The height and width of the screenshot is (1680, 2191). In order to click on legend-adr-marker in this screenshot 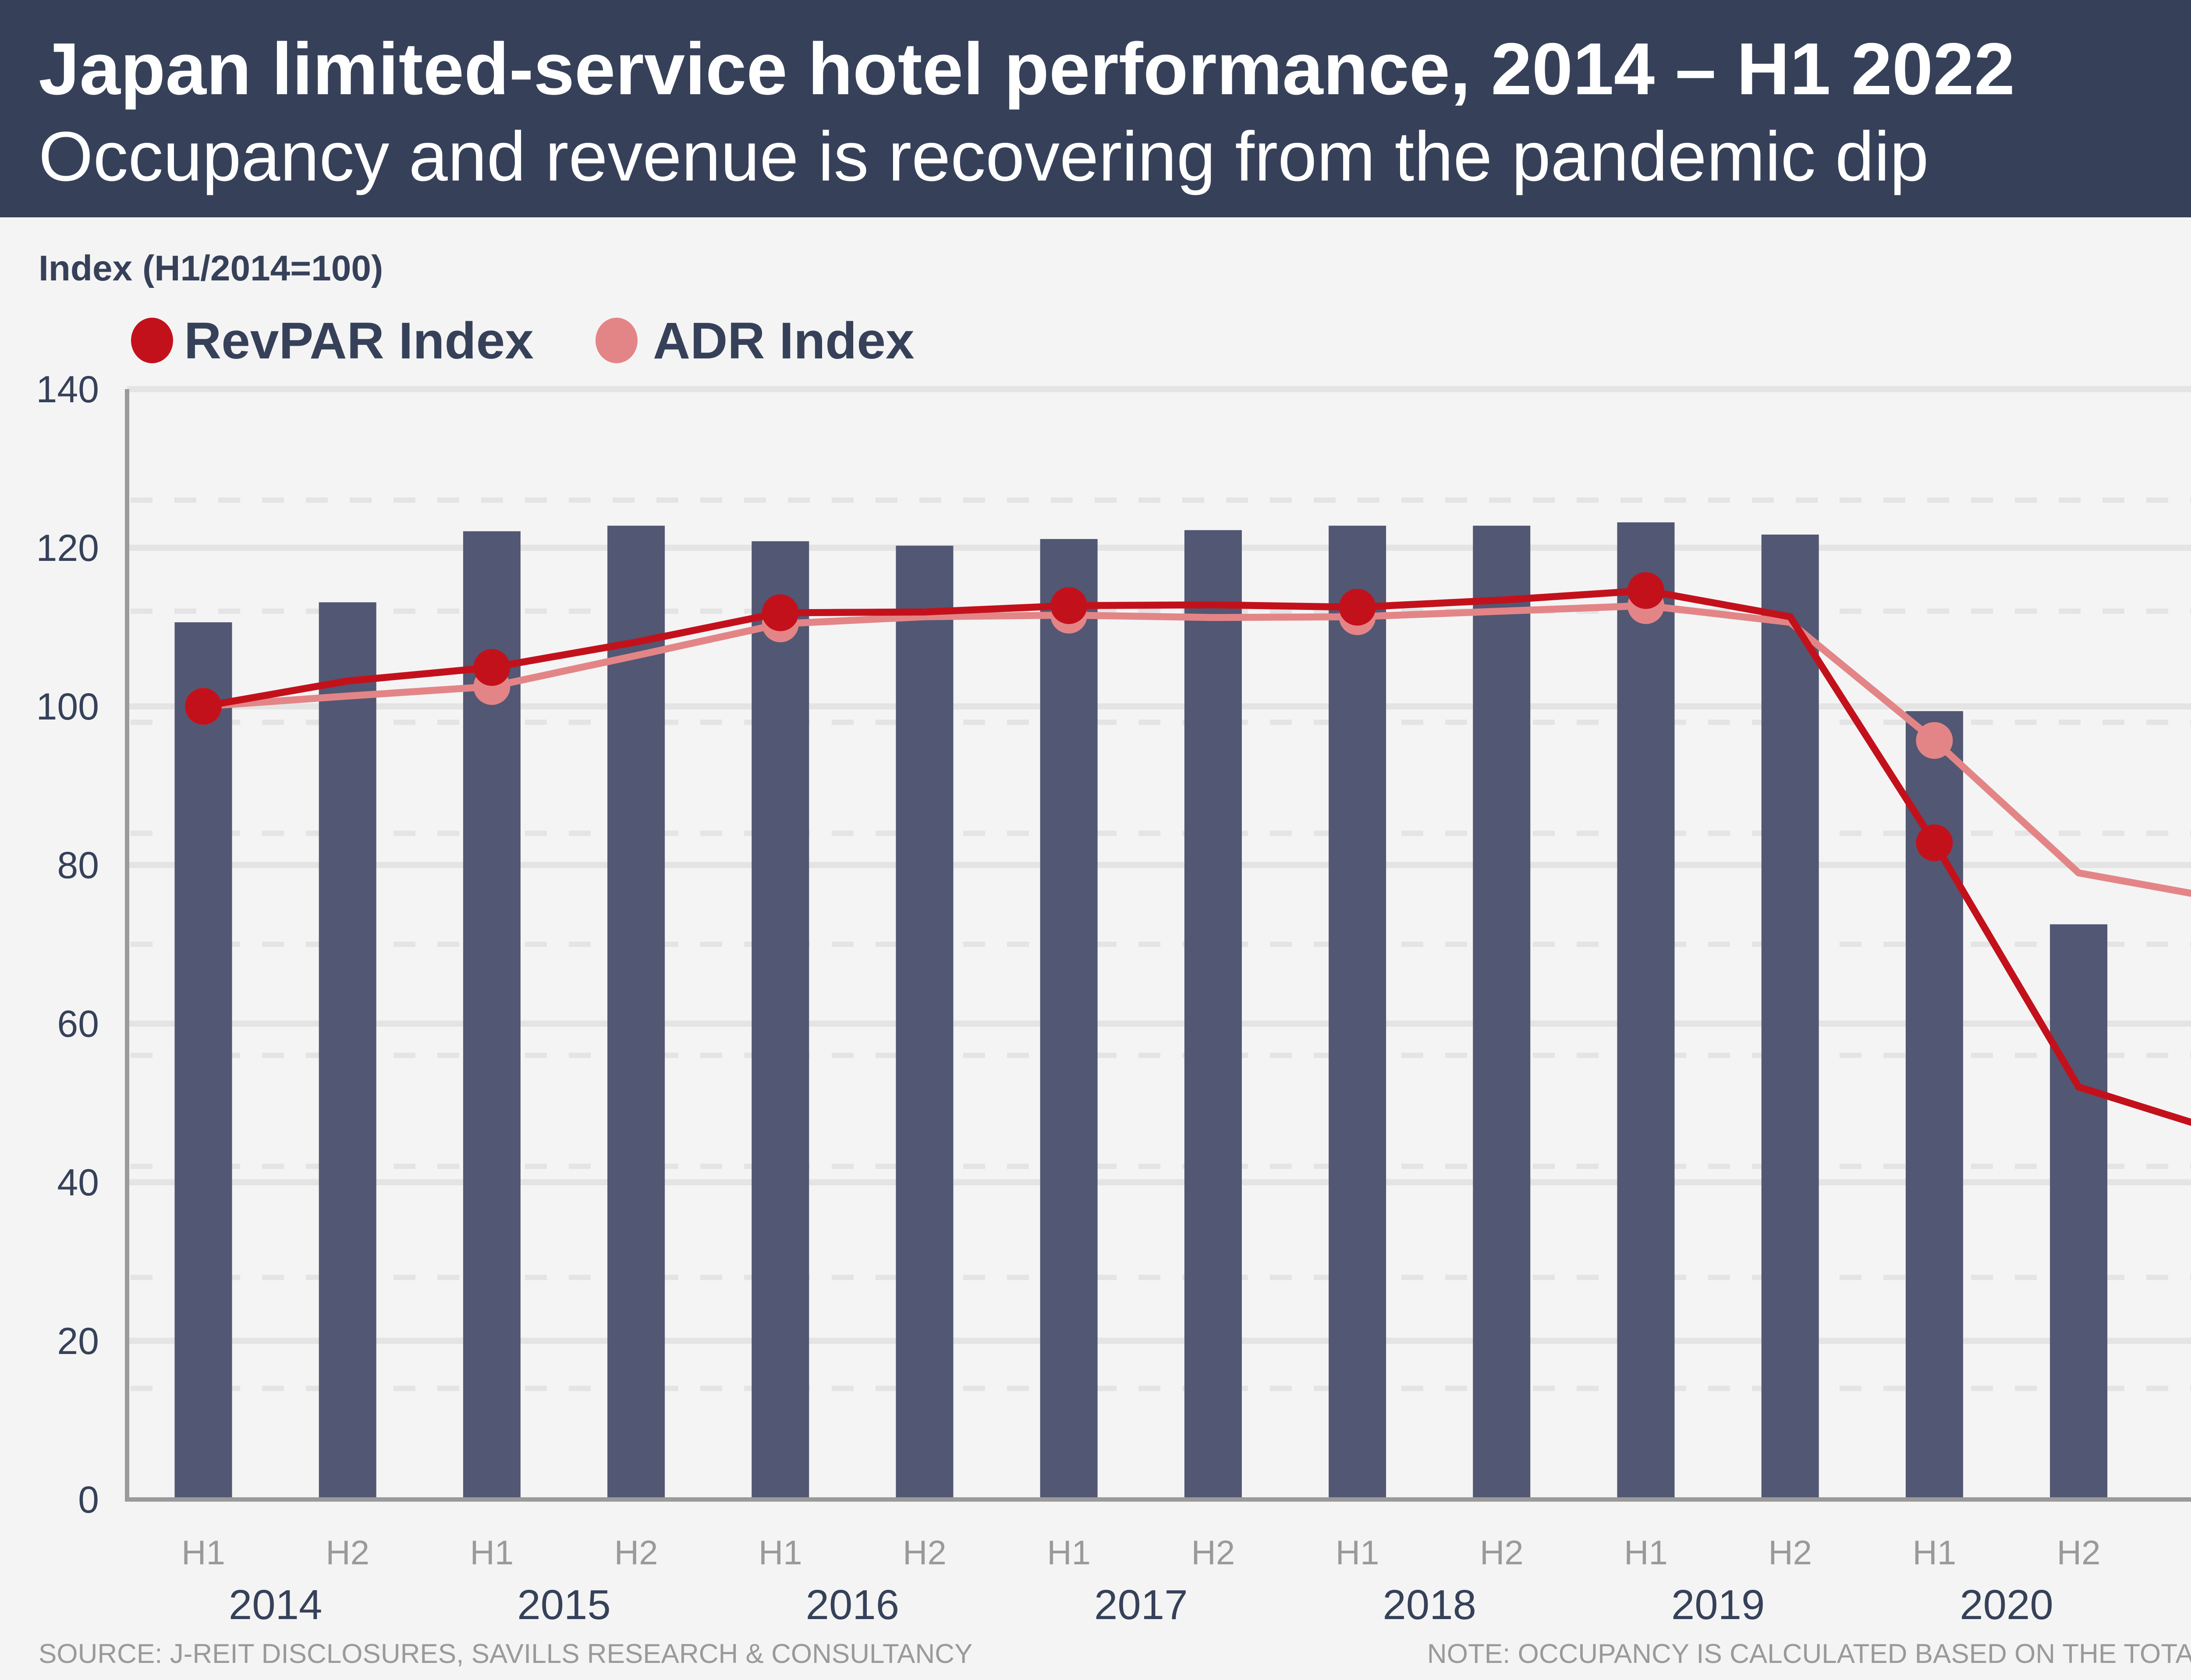, I will do `click(617, 340)`.